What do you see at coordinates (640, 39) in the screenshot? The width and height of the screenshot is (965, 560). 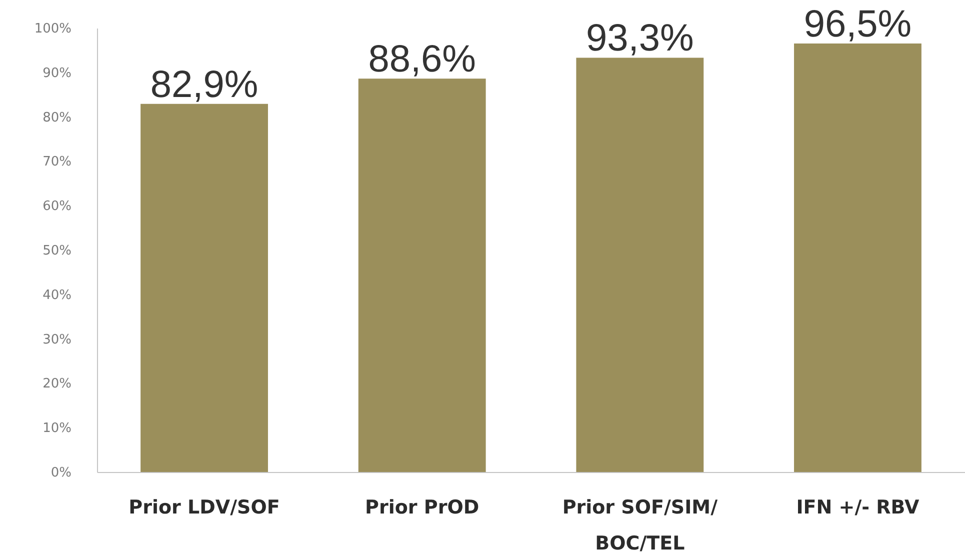 I see `data-label: 93,3%` at bounding box center [640, 39].